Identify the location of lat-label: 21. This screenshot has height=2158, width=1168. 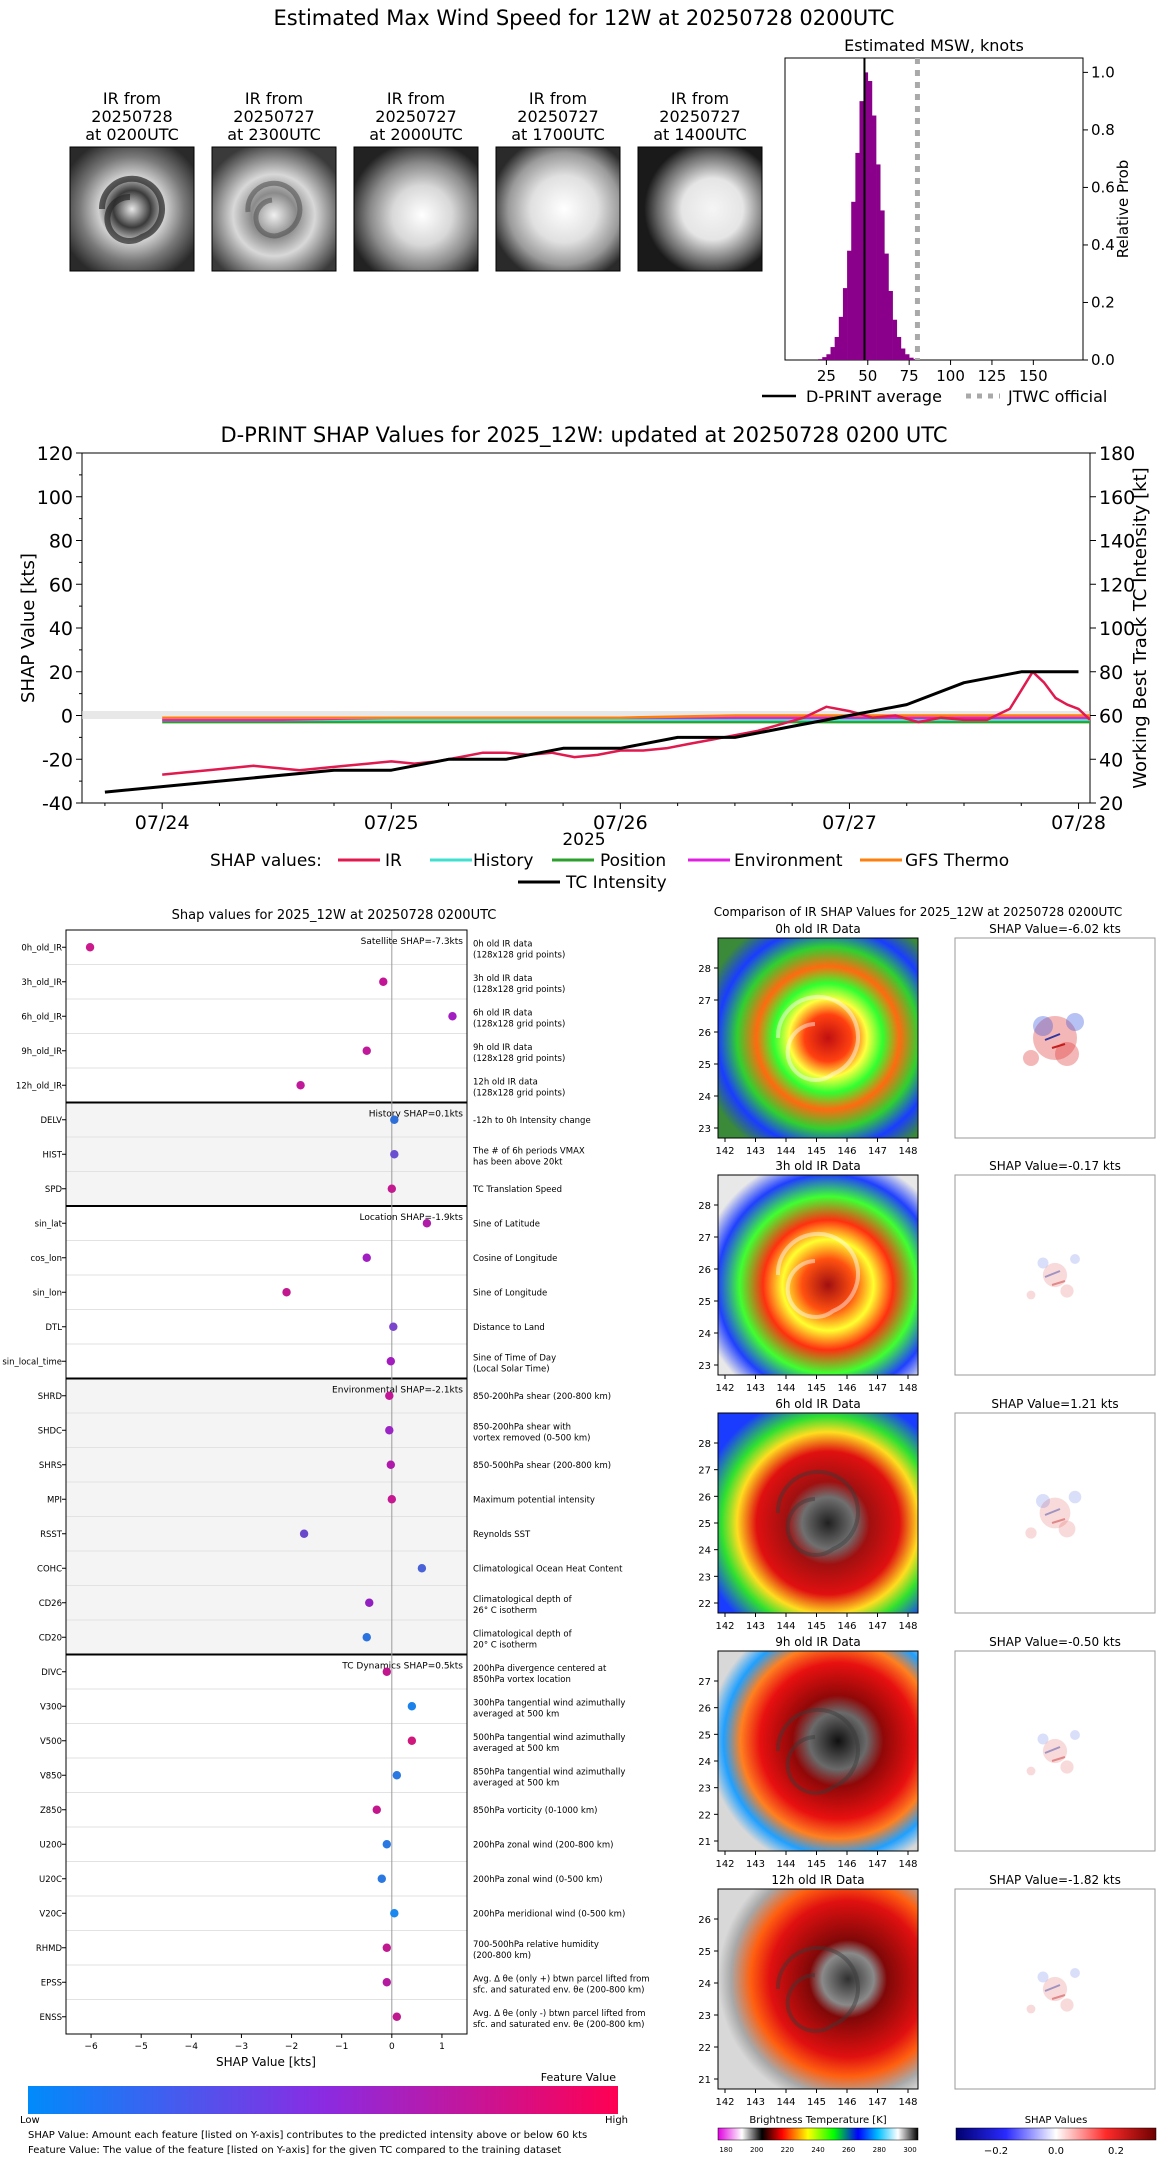
(704, 2080).